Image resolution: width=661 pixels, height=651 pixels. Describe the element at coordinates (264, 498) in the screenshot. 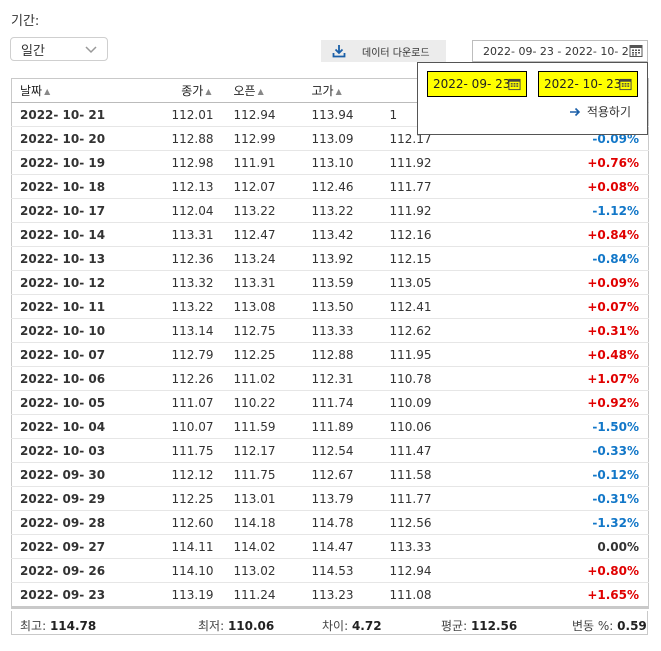

I see `cell-open: 113.01` at that location.